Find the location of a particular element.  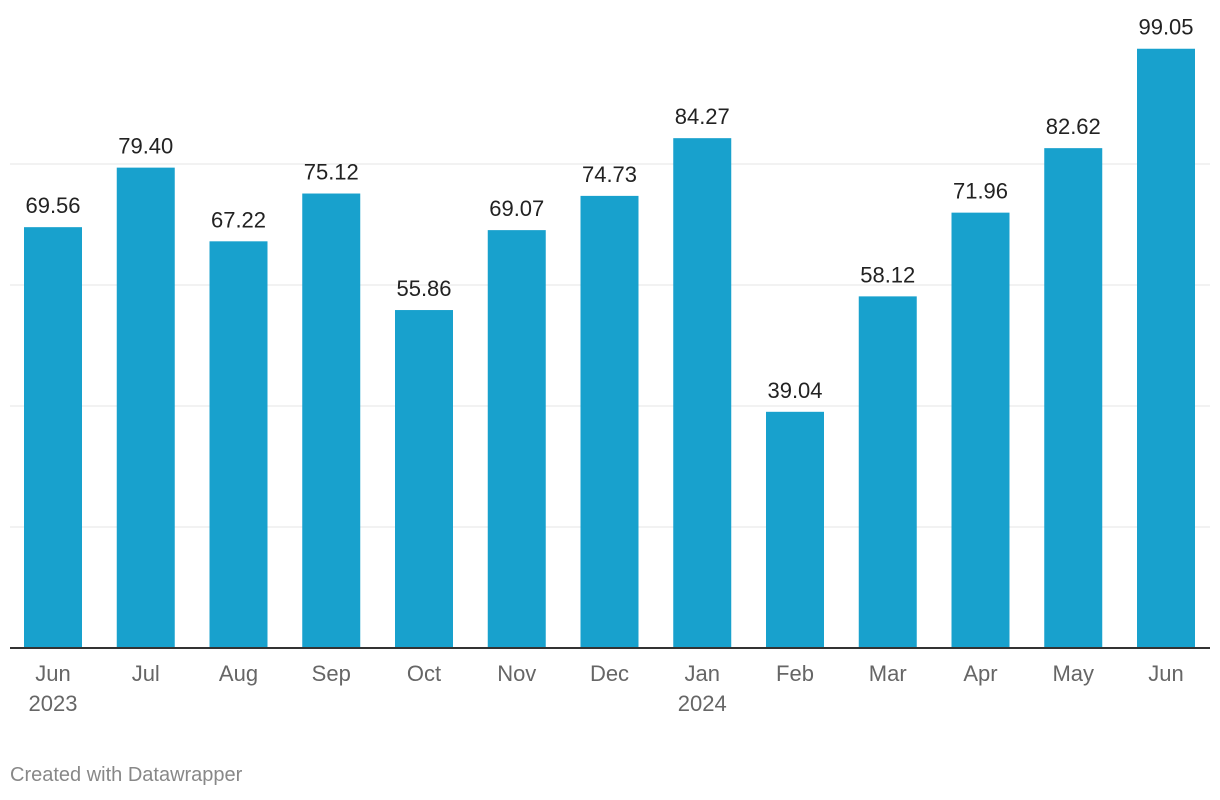

value-label-9: 39.04 is located at coordinates (794, 390).